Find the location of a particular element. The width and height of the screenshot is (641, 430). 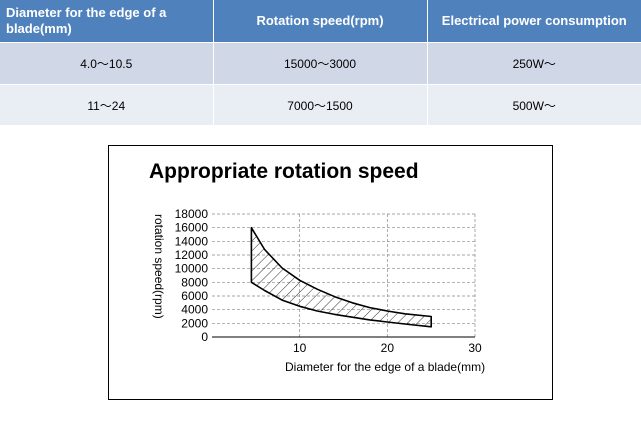

y-tick-label: 16000 is located at coordinates (192, 228).